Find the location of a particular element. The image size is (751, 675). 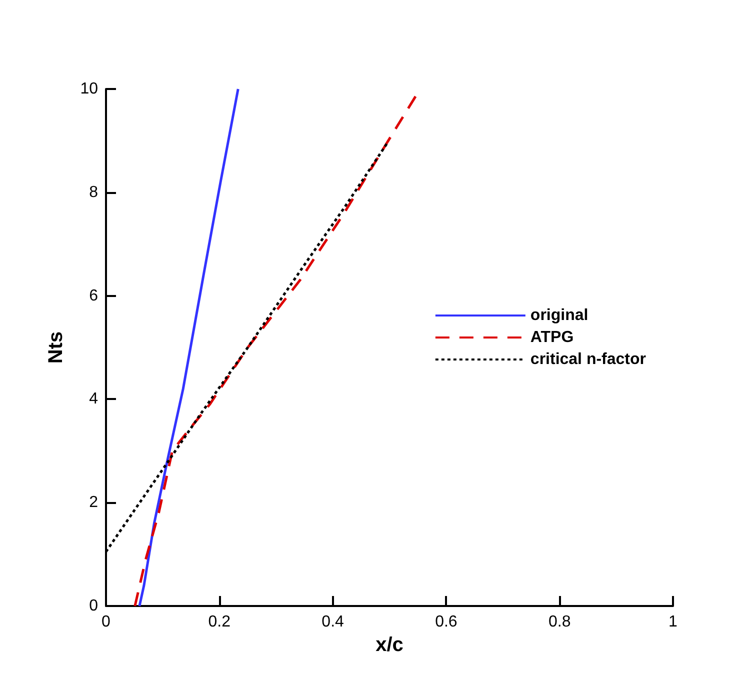

x-tick-label: 1 is located at coordinates (673, 622).